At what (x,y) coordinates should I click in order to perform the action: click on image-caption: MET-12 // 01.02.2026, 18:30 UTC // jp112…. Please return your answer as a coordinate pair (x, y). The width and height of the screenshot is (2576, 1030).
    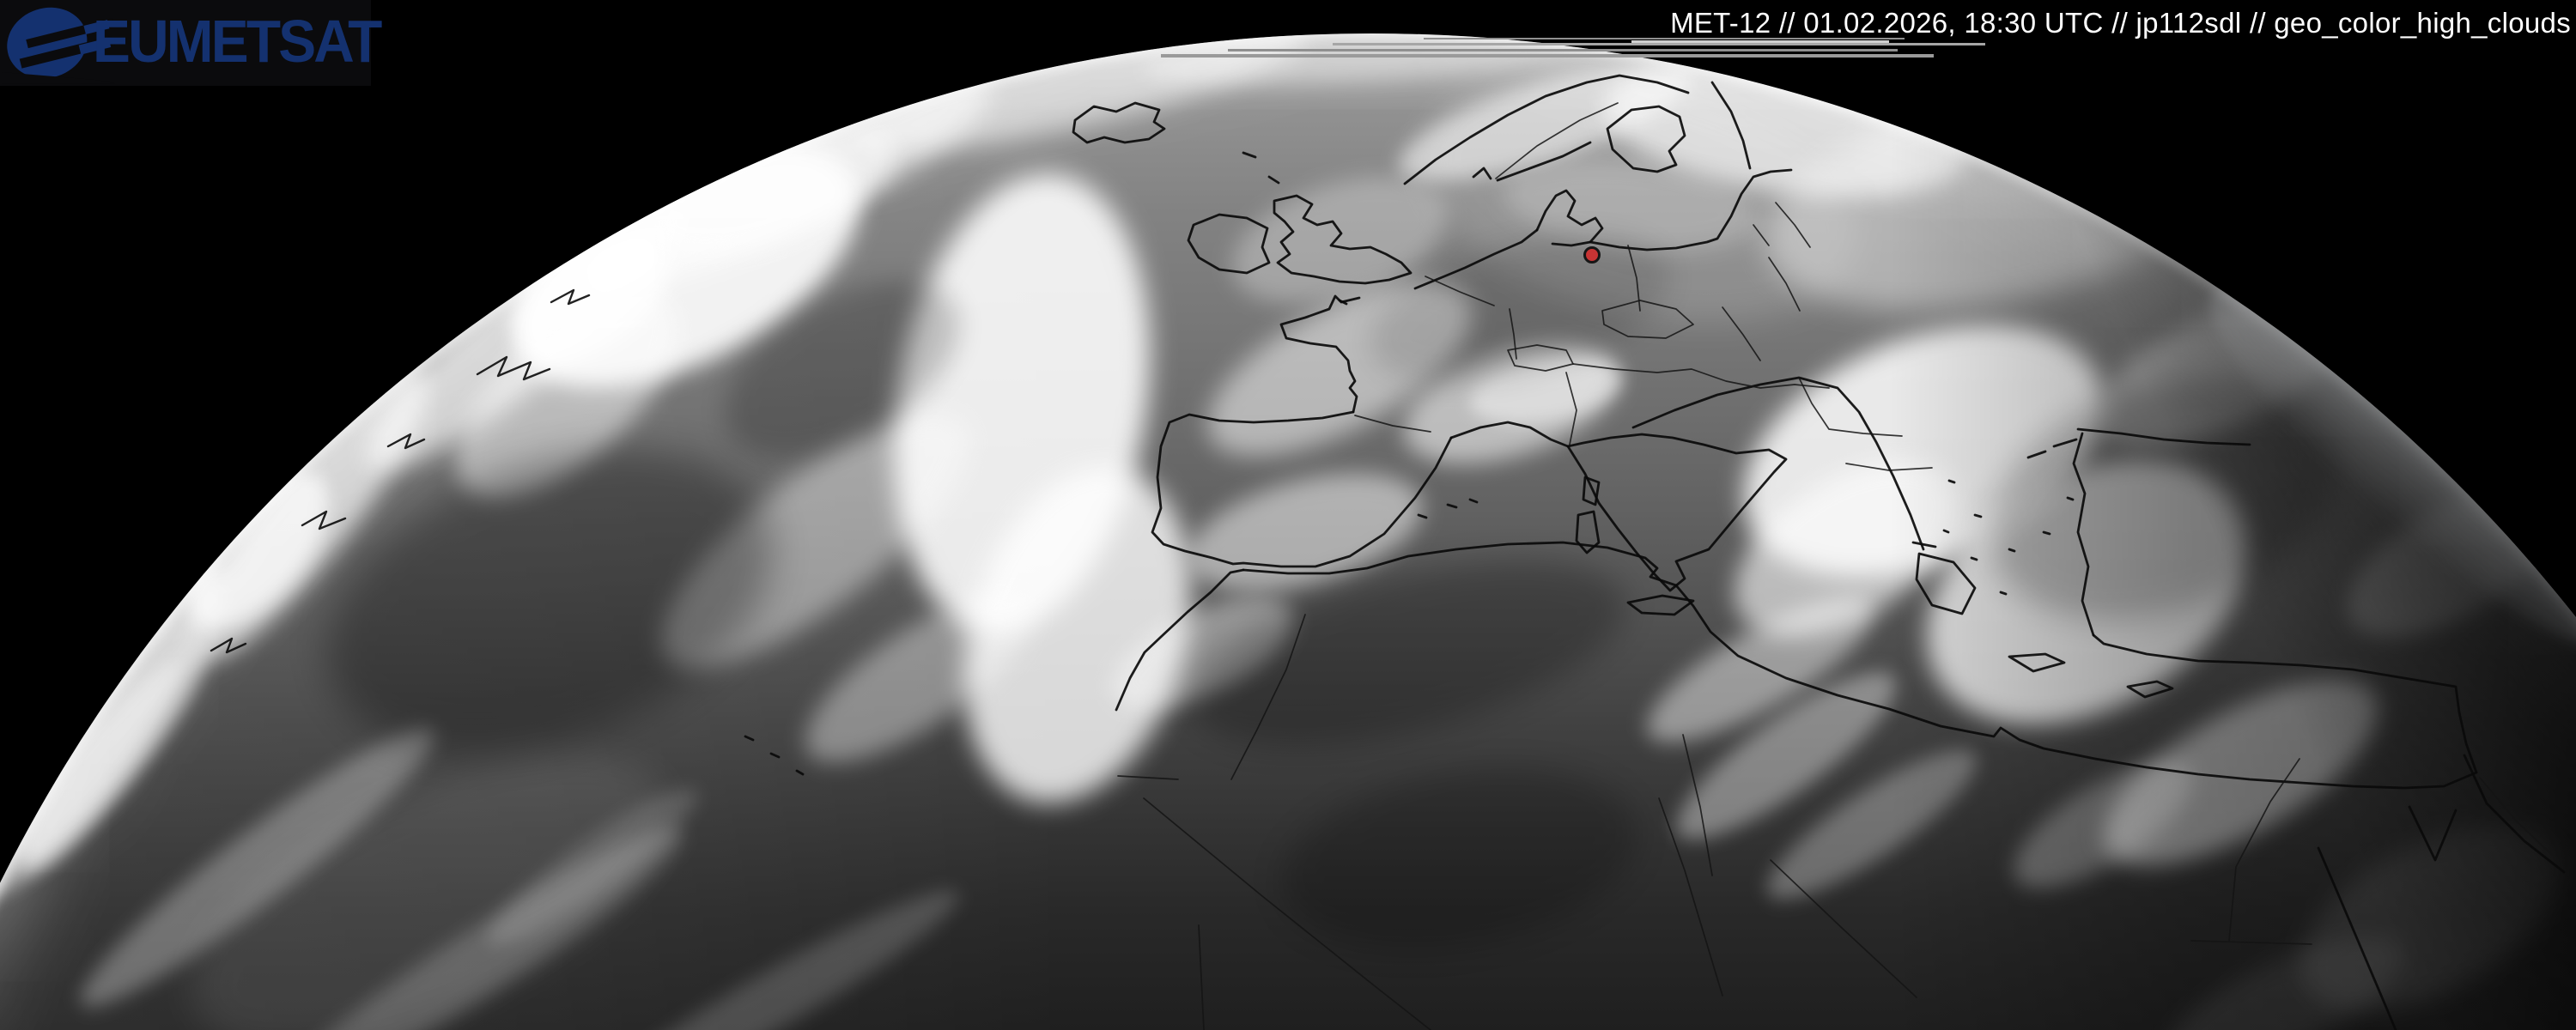
    Looking at the image, I should click on (2120, 23).